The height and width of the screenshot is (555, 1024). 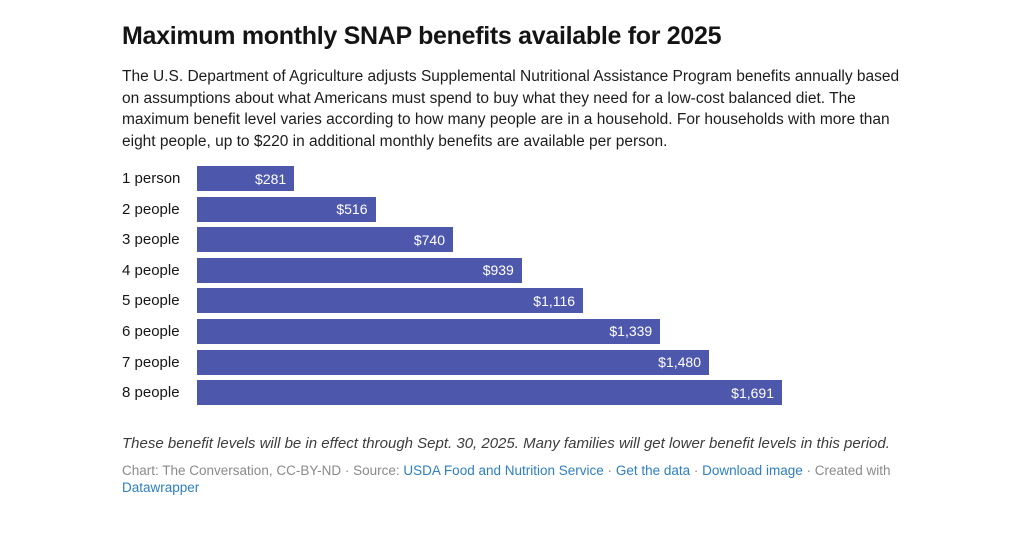 What do you see at coordinates (151, 209) in the screenshot?
I see `bar-category-label: 2 people` at bounding box center [151, 209].